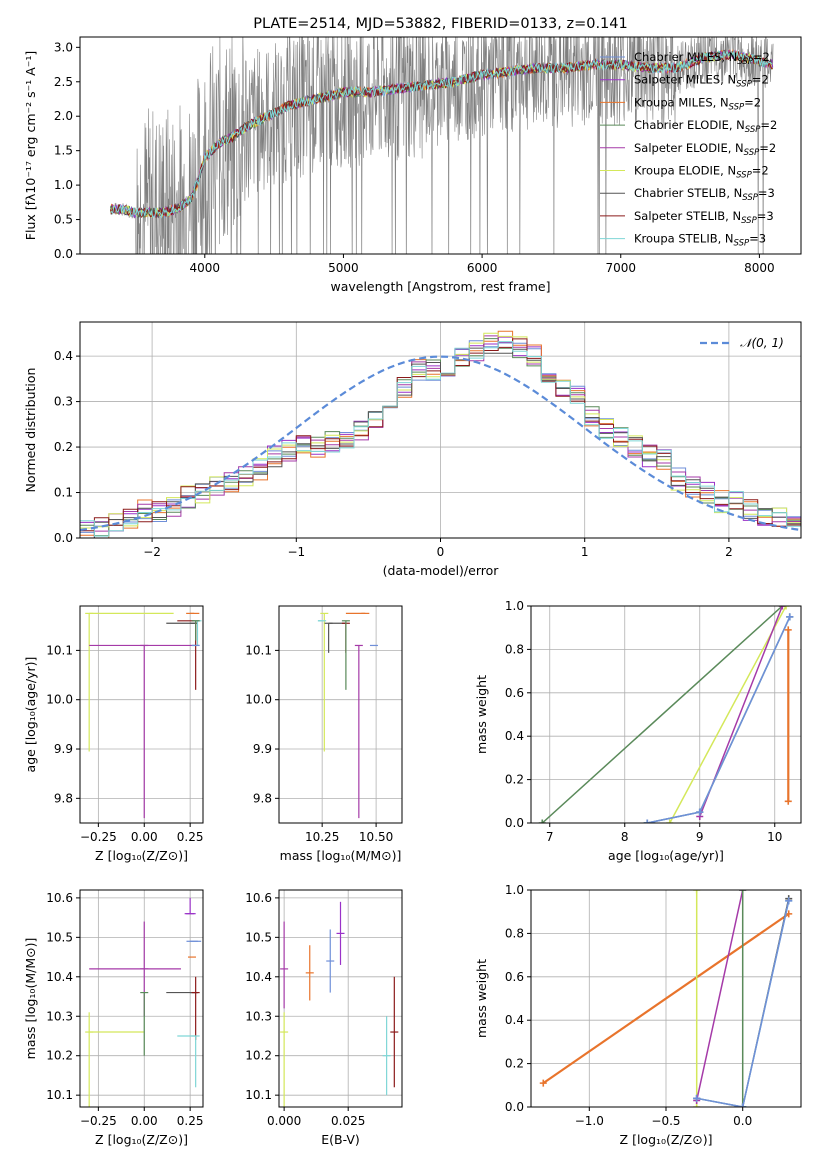 Image resolution: width=819 pixels, height=1170 pixels. I want to click on y-tick-label: 0.3, so click(63, 402).